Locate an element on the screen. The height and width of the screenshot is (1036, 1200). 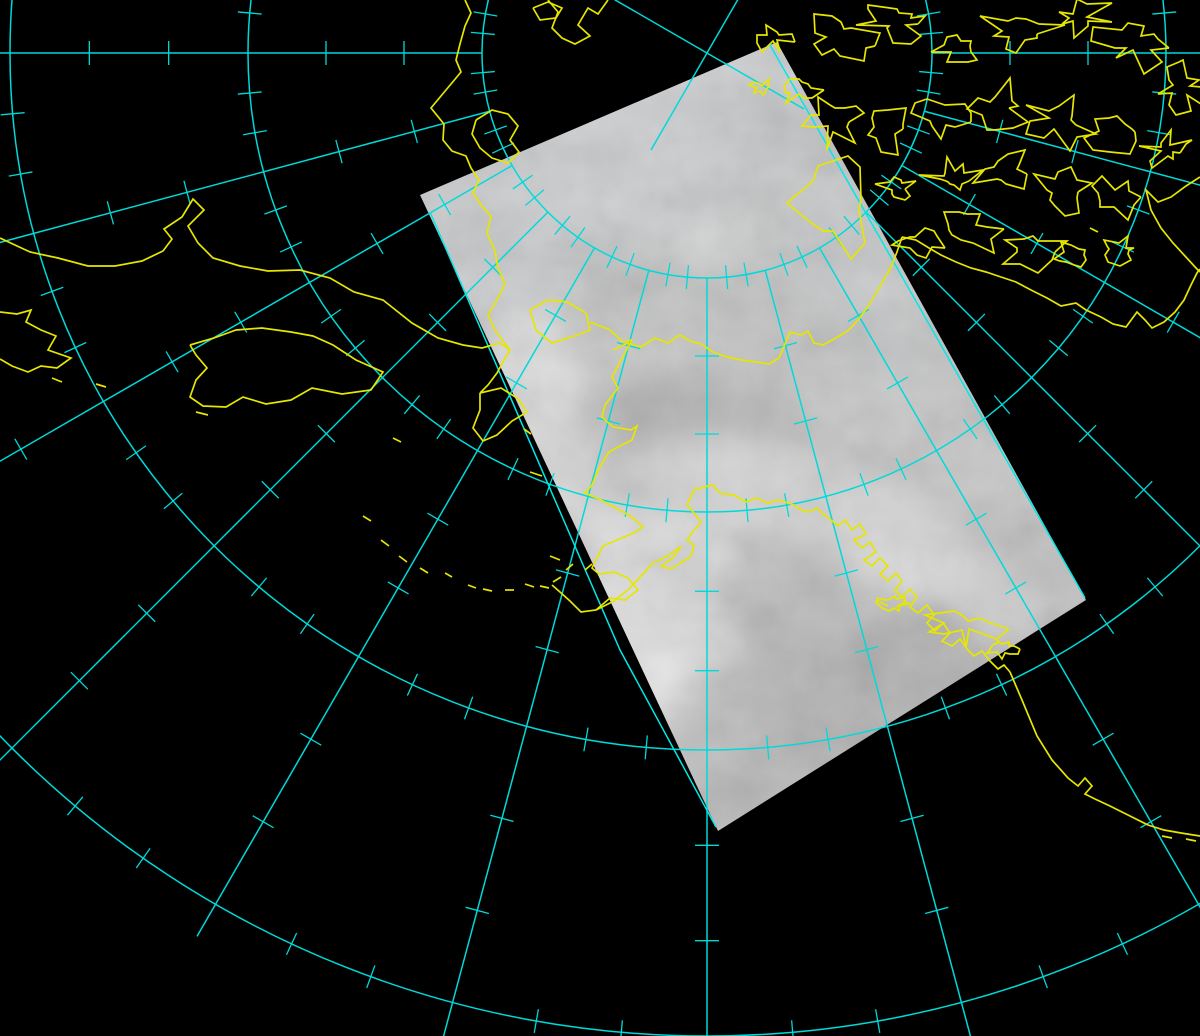
coast-canada-mainland-coast is located at coordinates (1050, 283).